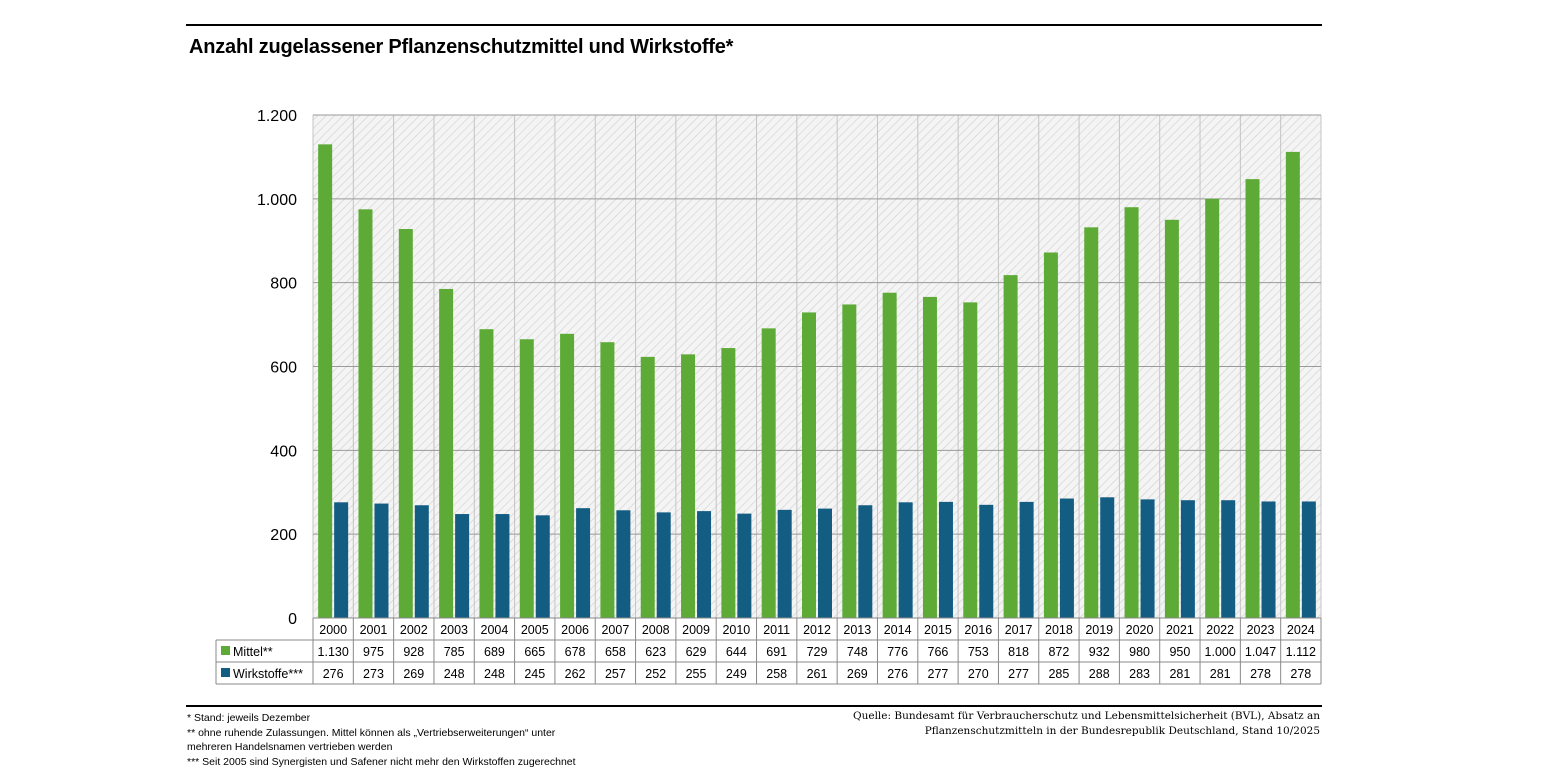 The width and height of the screenshot is (1545, 775). What do you see at coordinates (333, 630) in the screenshot?
I see `x-tick-label: 2000` at bounding box center [333, 630].